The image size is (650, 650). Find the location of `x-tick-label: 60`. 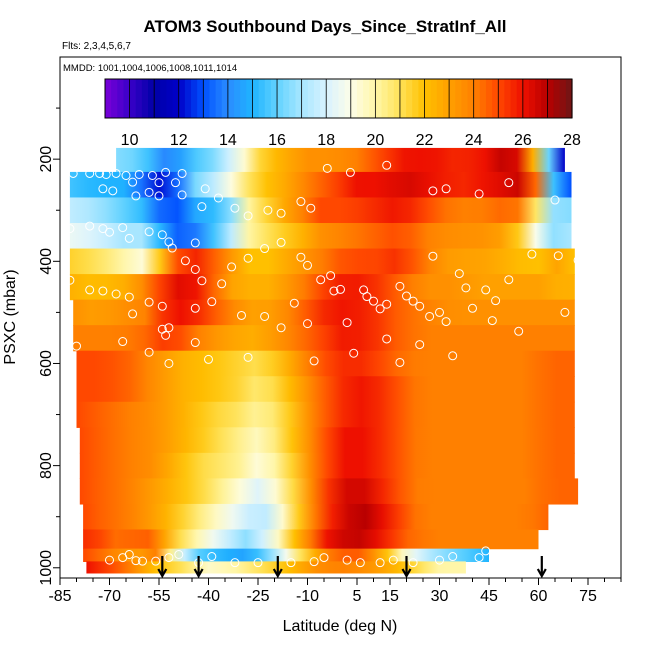

x-tick-label: 60 is located at coordinates (539, 596).